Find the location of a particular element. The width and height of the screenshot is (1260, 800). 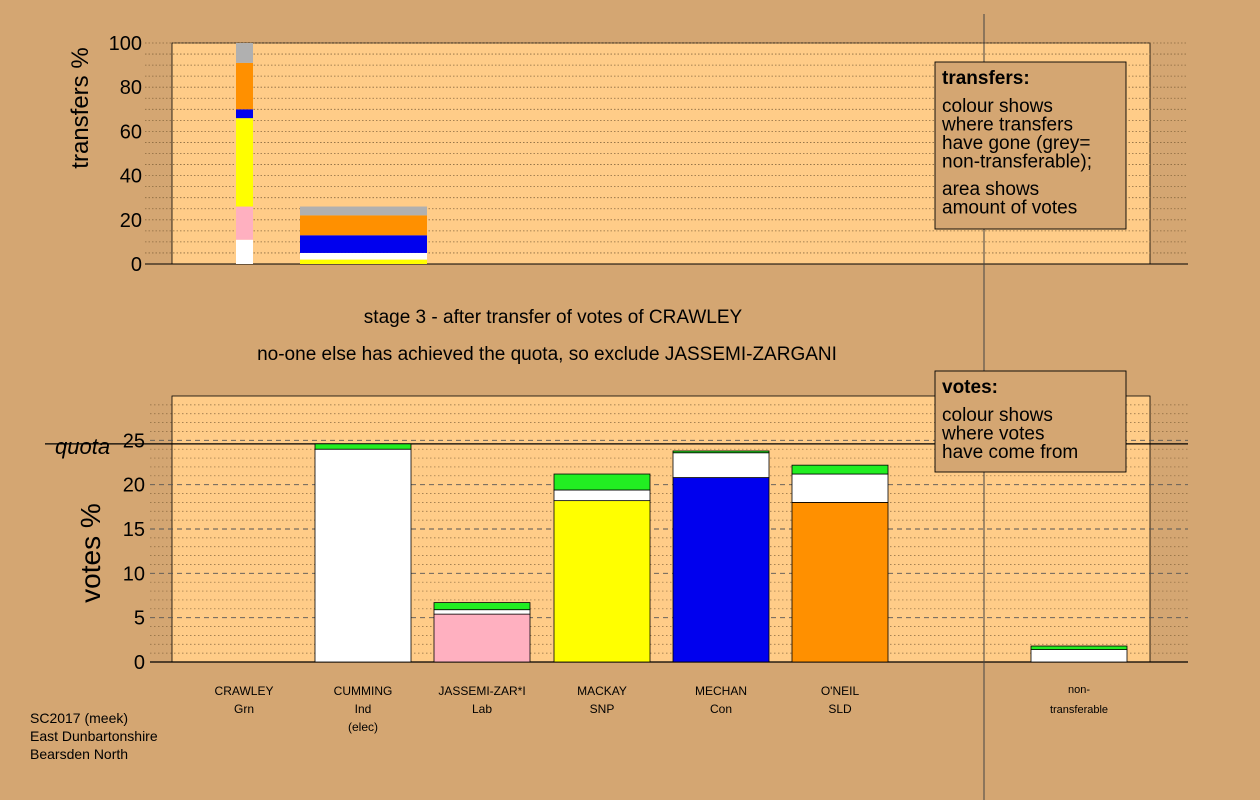

votes-y-tick-label: 15 is located at coordinates (134, 530).